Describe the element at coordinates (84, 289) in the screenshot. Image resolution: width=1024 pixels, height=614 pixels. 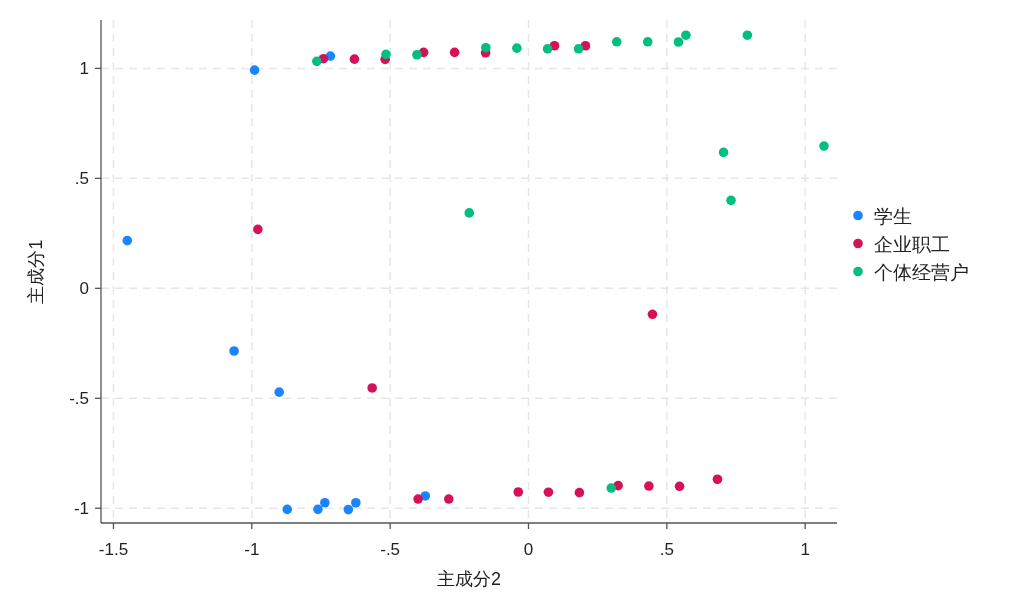
I see `y-tick-label: 0` at that location.